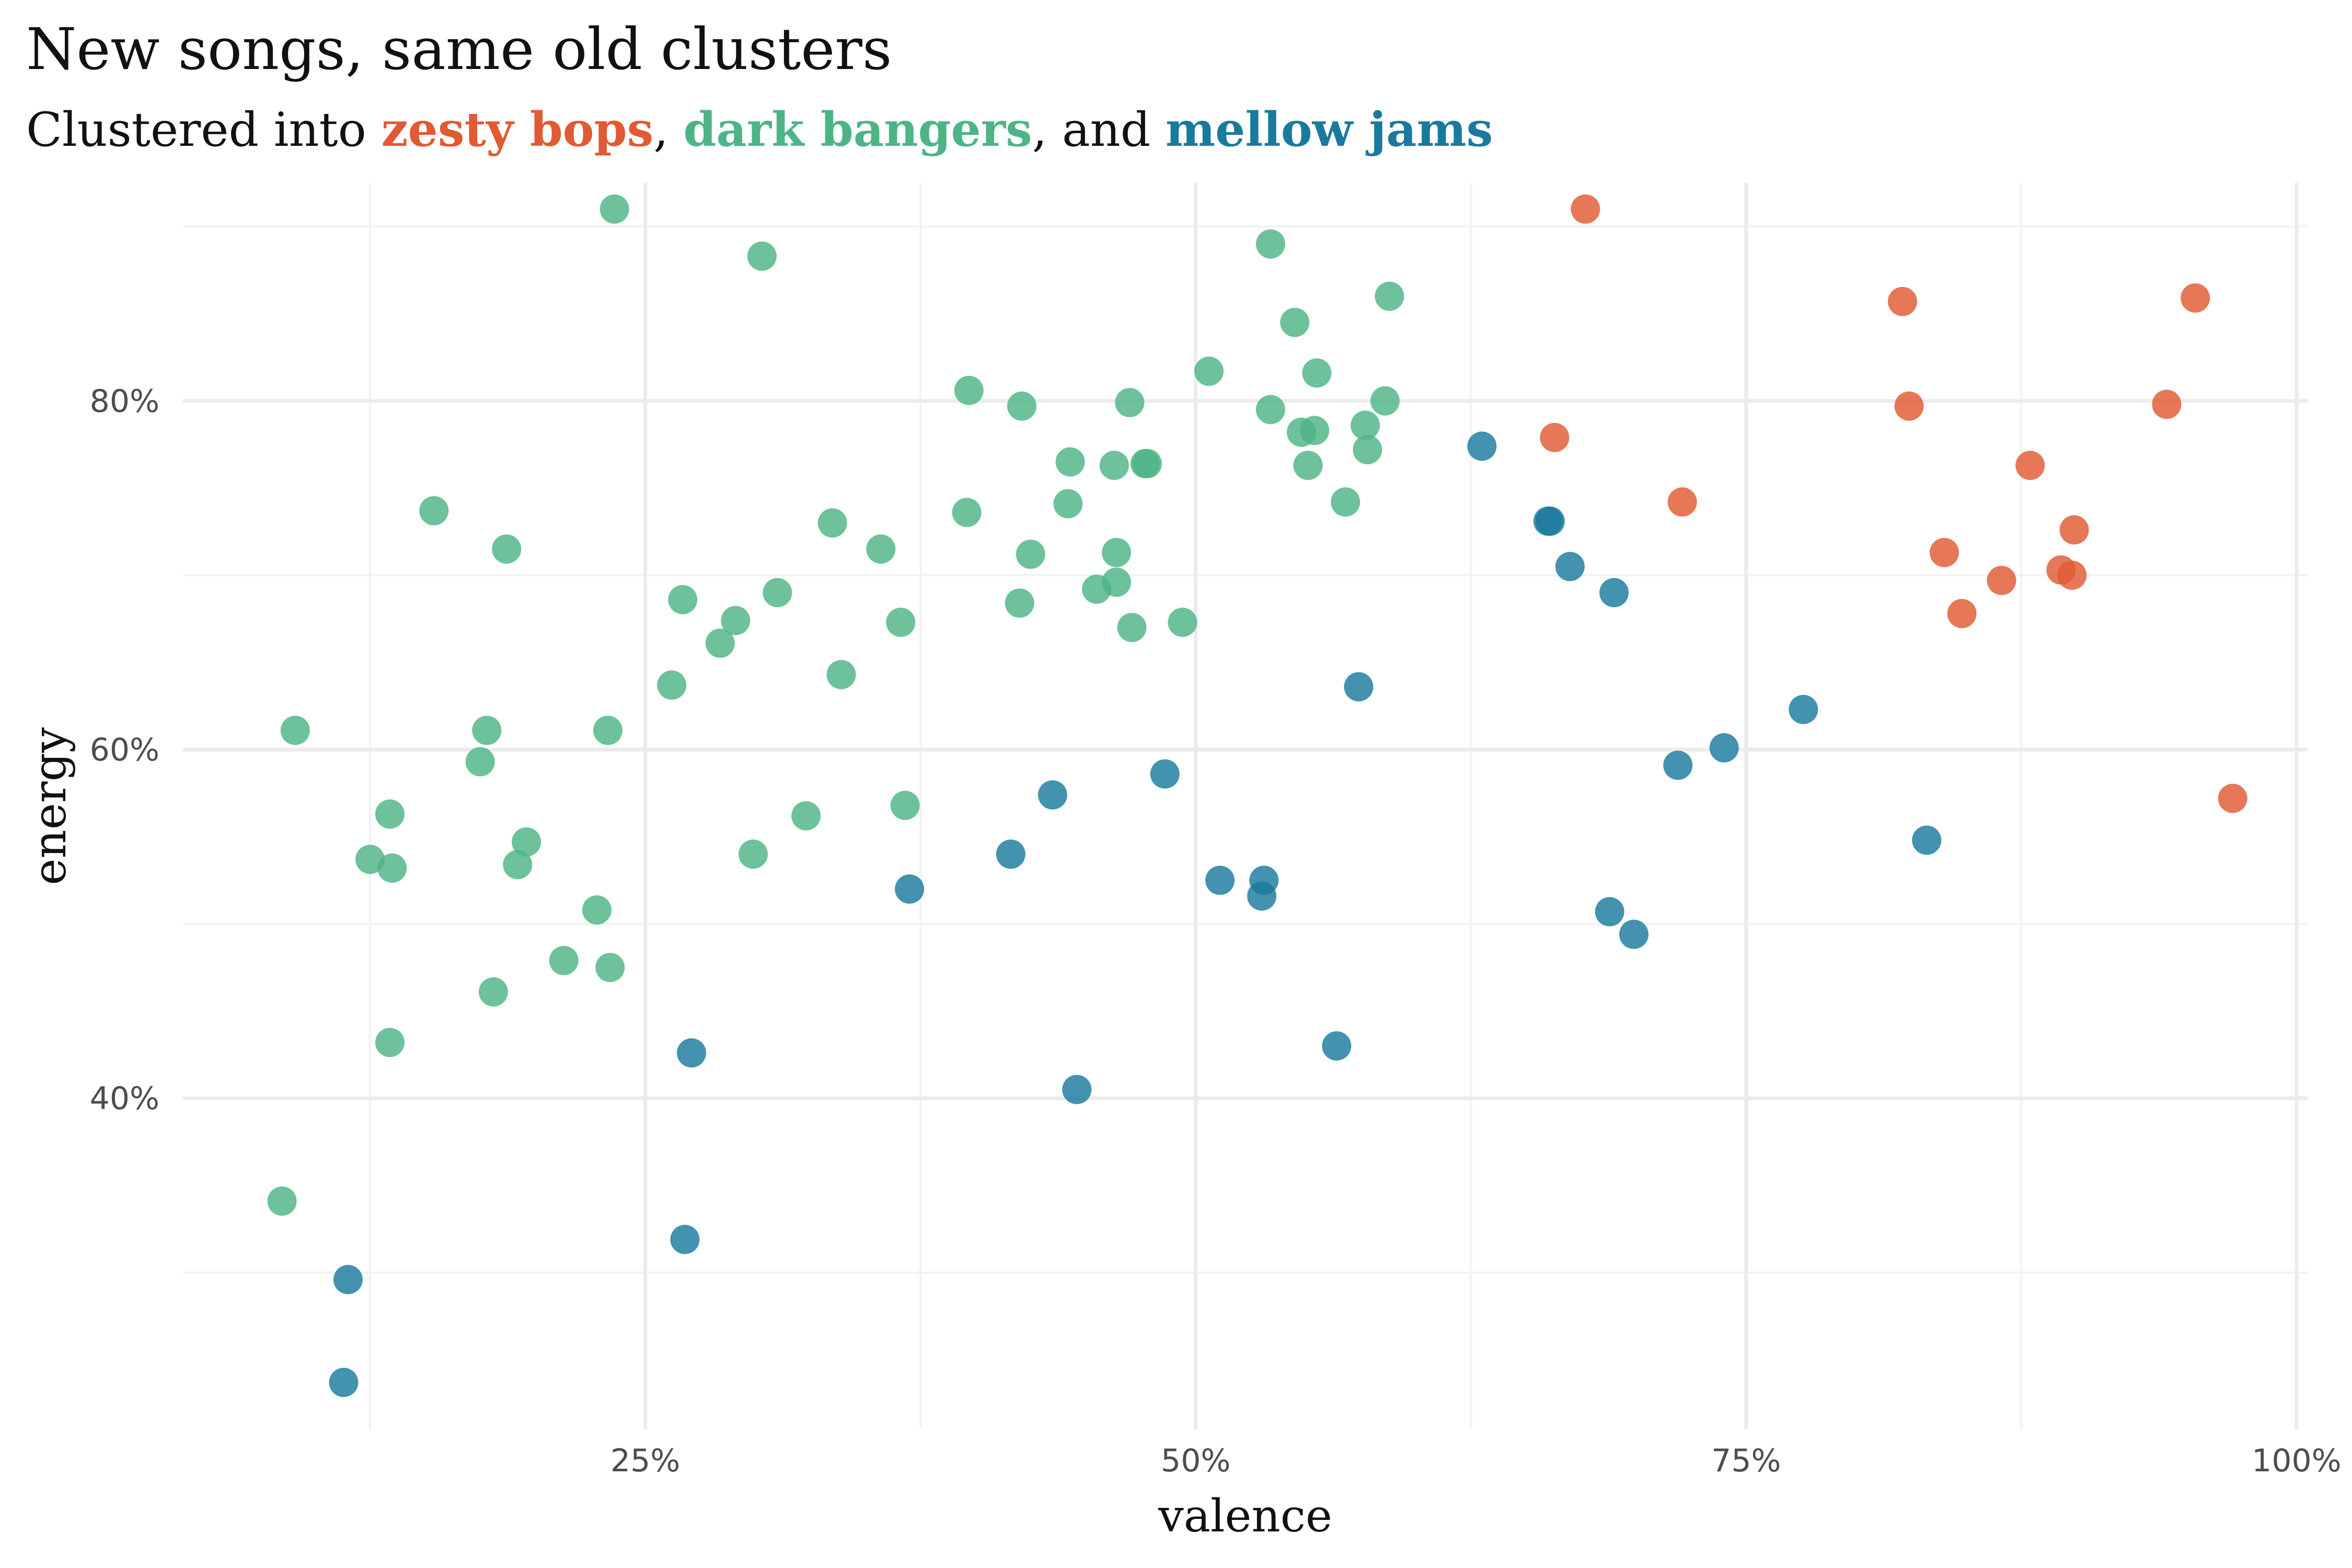 The height and width of the screenshot is (1568, 2352). What do you see at coordinates (124, 401) in the screenshot?
I see `y-tick-label: 80%` at bounding box center [124, 401].